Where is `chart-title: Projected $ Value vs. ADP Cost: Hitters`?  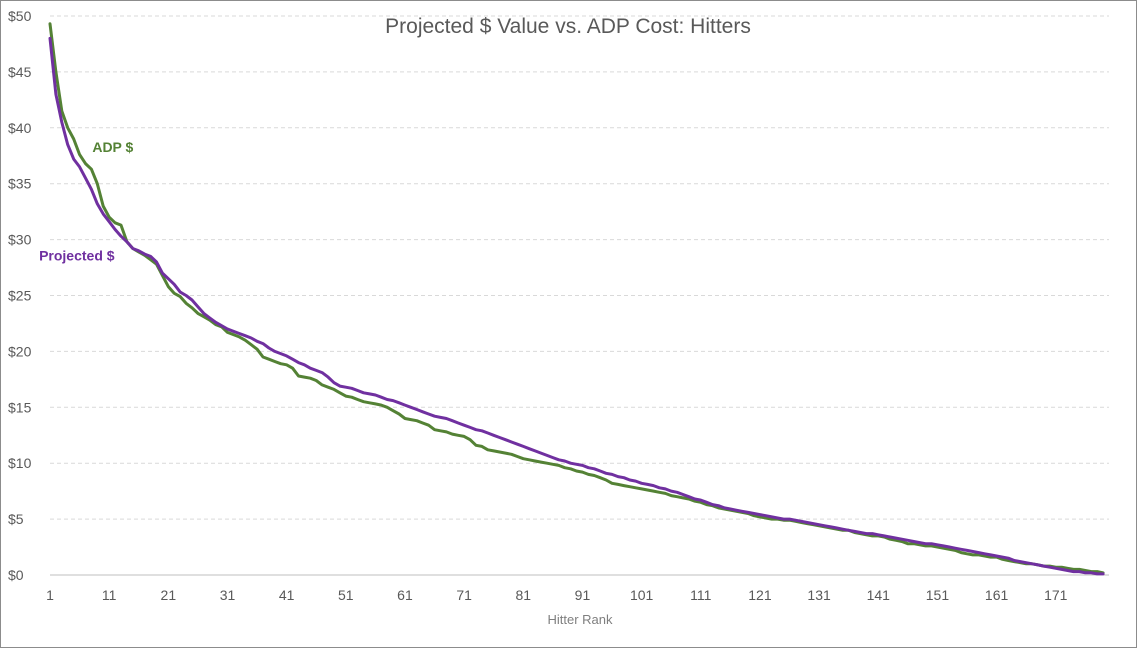
chart-title: Projected $ Value vs. ADP Cost: Hitters is located at coordinates (568, 26).